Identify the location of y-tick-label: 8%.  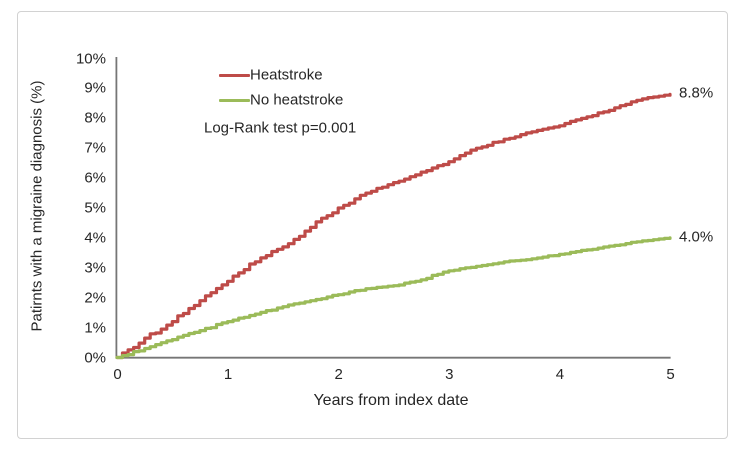
(95, 118).